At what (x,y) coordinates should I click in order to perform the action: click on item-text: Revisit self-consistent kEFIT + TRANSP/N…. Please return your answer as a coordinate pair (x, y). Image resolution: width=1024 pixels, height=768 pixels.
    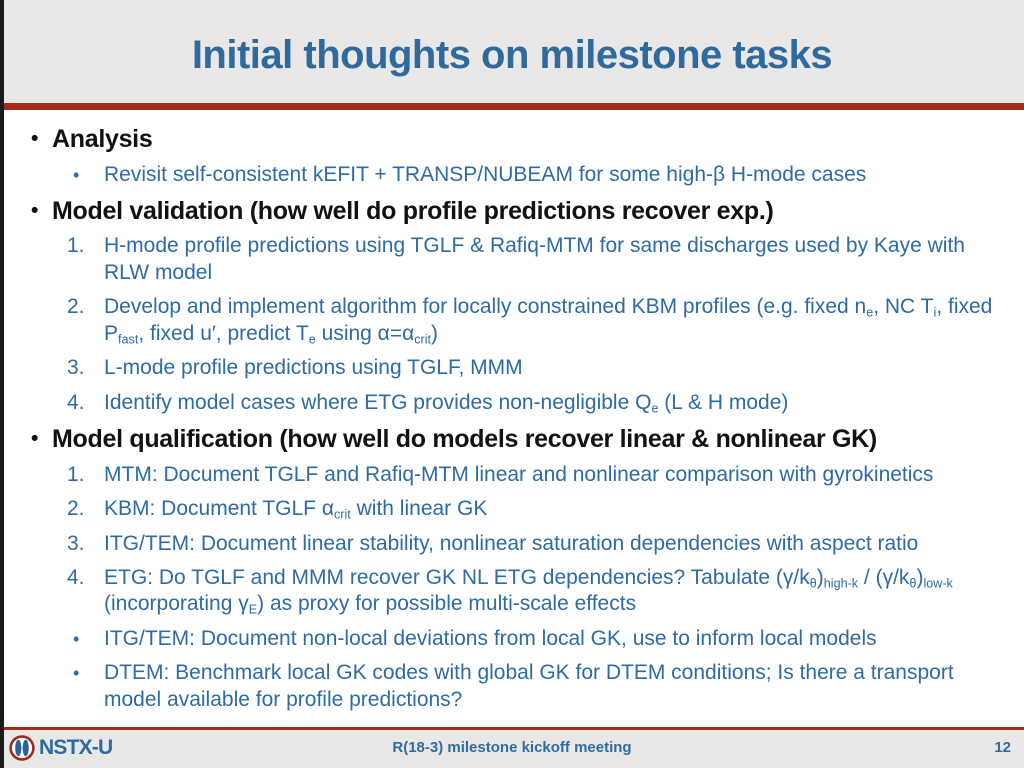
    Looking at the image, I should click on (485, 174).